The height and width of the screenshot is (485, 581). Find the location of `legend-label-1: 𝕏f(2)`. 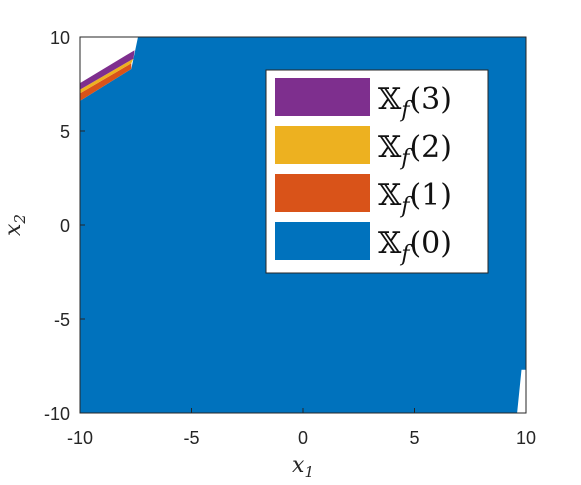

legend-label-1: 𝕏f(2) is located at coordinates (415, 150).